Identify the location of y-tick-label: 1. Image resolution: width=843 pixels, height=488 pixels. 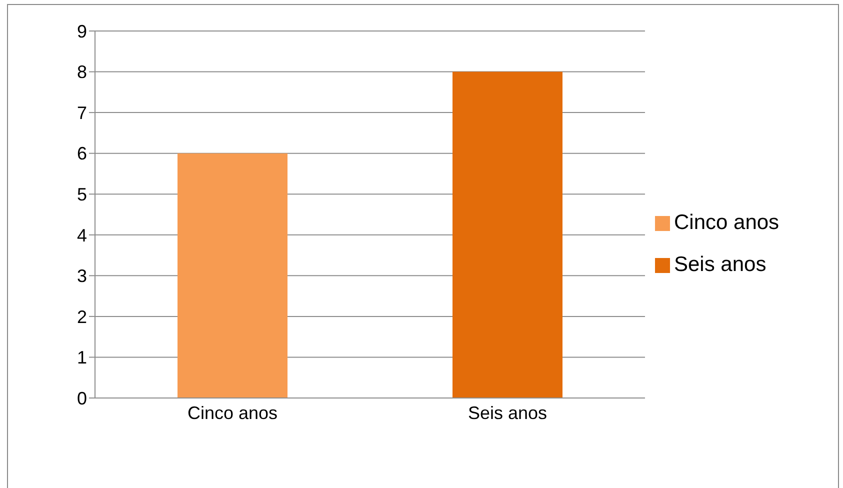
(81, 358).